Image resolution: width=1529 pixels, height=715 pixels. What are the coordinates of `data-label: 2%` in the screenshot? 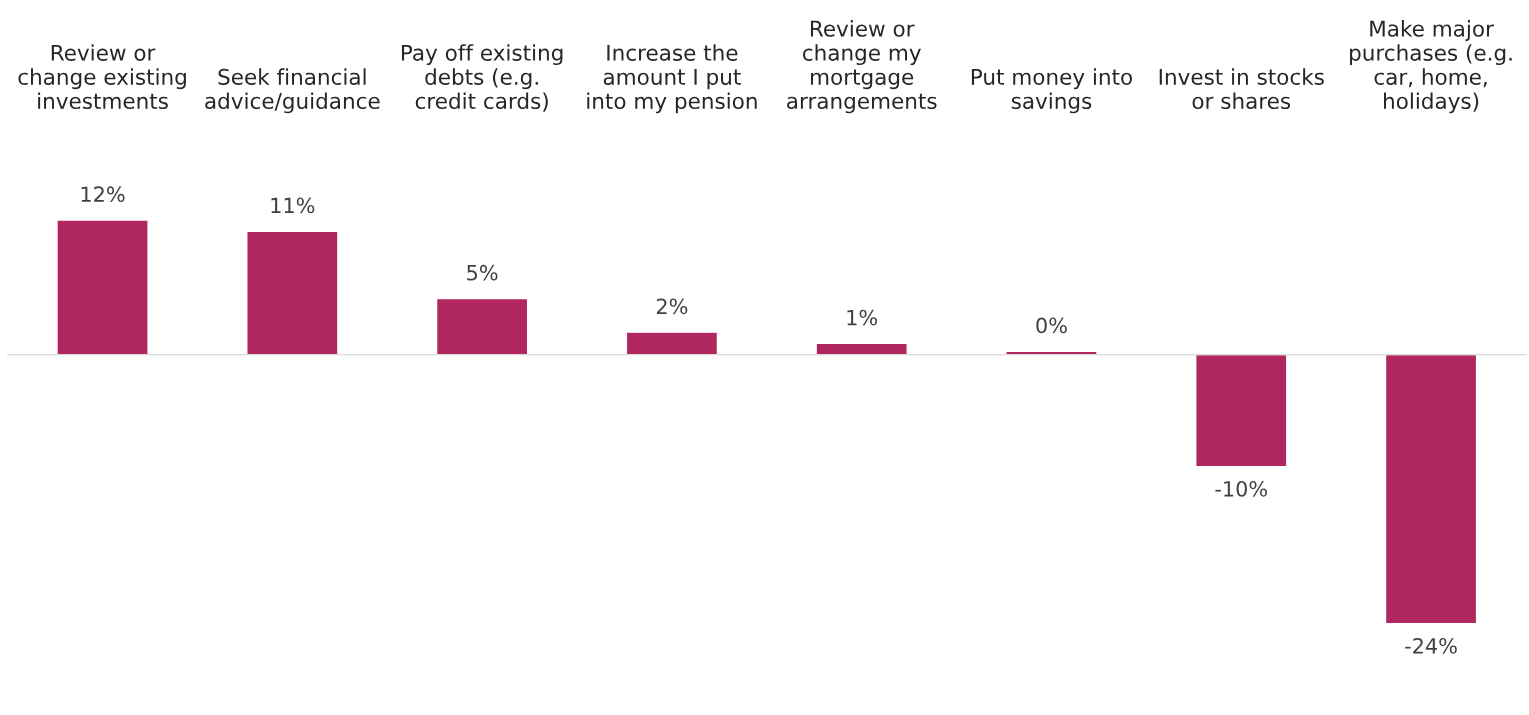 It's located at (672, 306).